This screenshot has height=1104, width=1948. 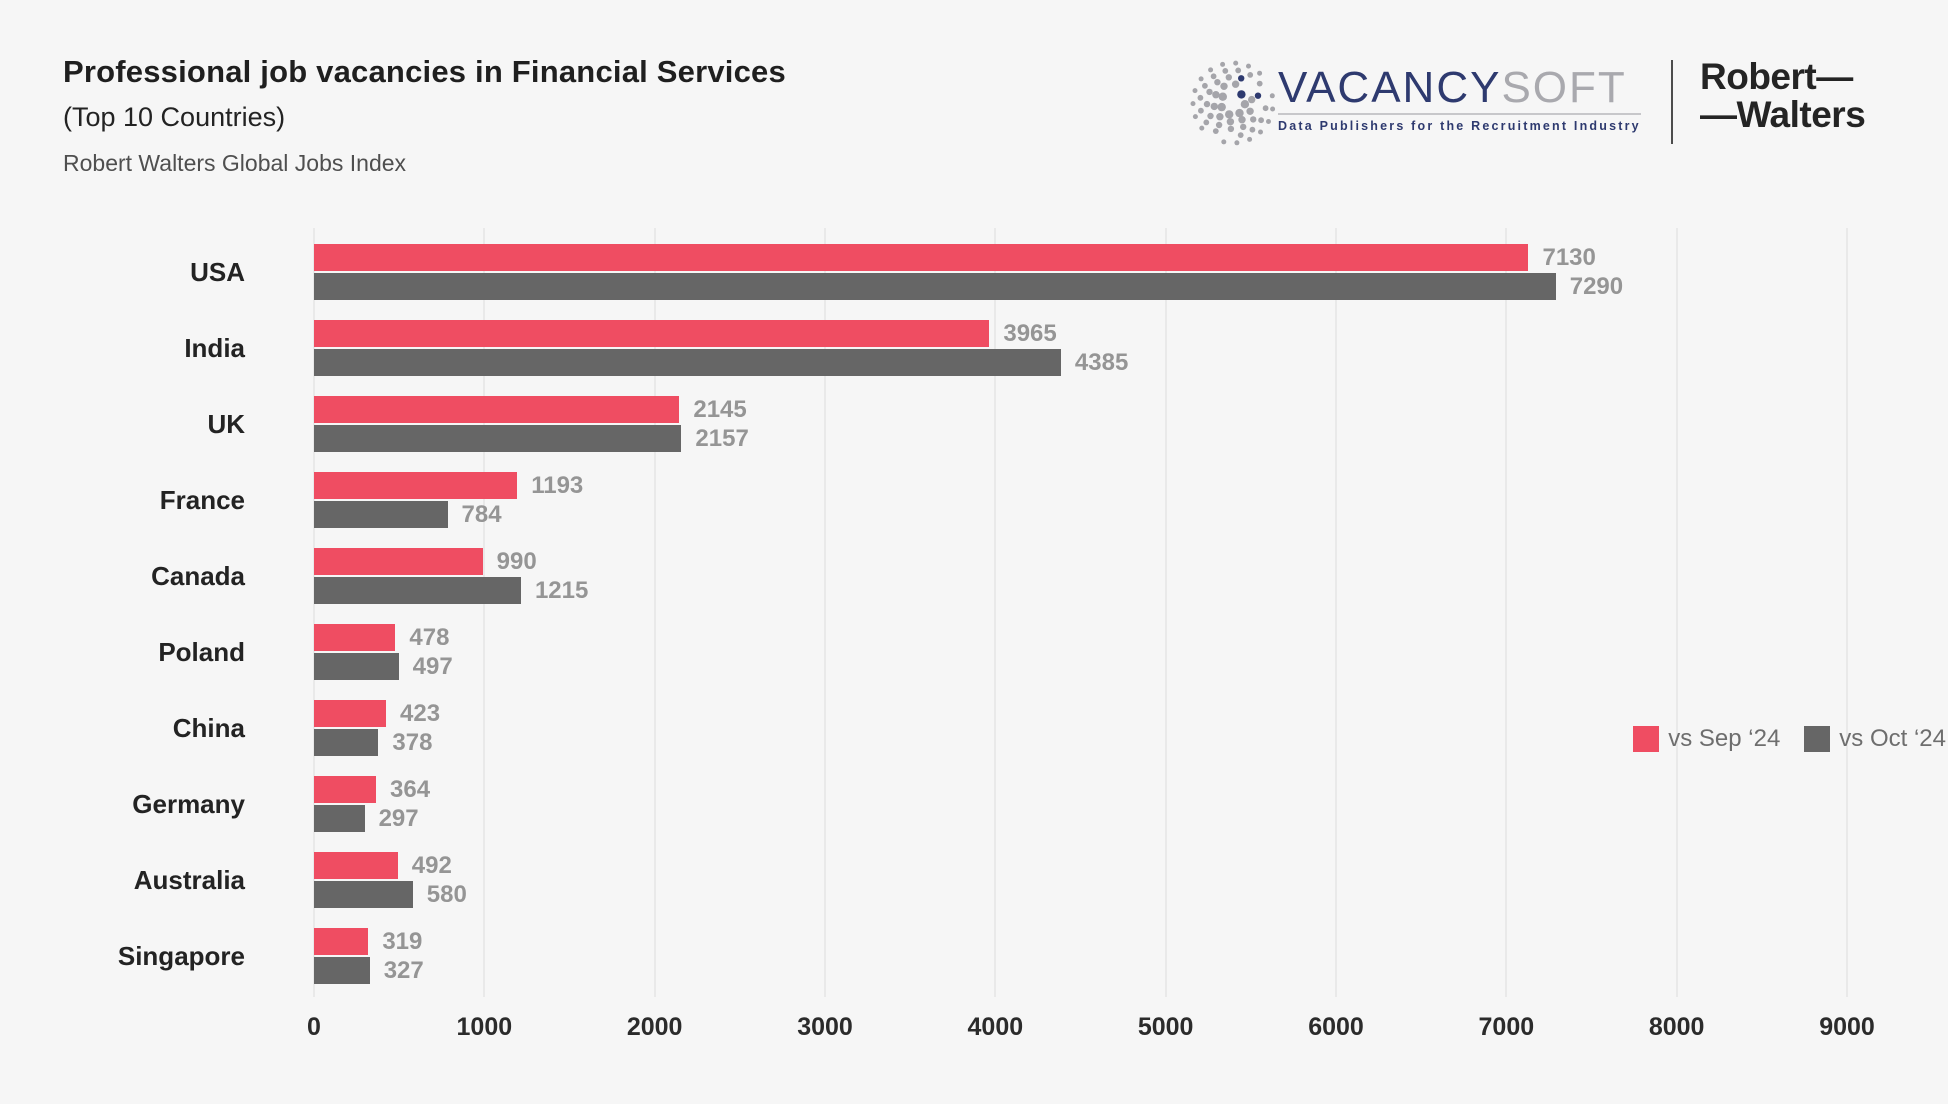 I want to click on chart-legend: vs Sep ‘24 vs Oct ‘24, so click(x=1789, y=739).